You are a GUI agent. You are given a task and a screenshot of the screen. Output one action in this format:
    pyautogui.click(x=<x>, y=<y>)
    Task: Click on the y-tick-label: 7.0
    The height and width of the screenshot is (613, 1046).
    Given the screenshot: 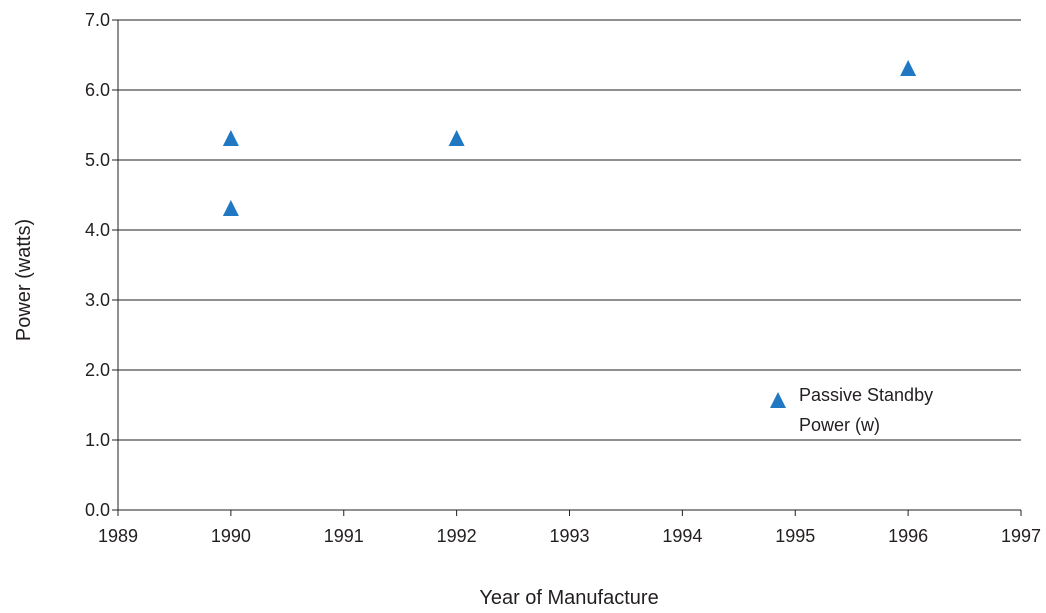 What is the action you would take?
    pyautogui.click(x=97, y=20)
    